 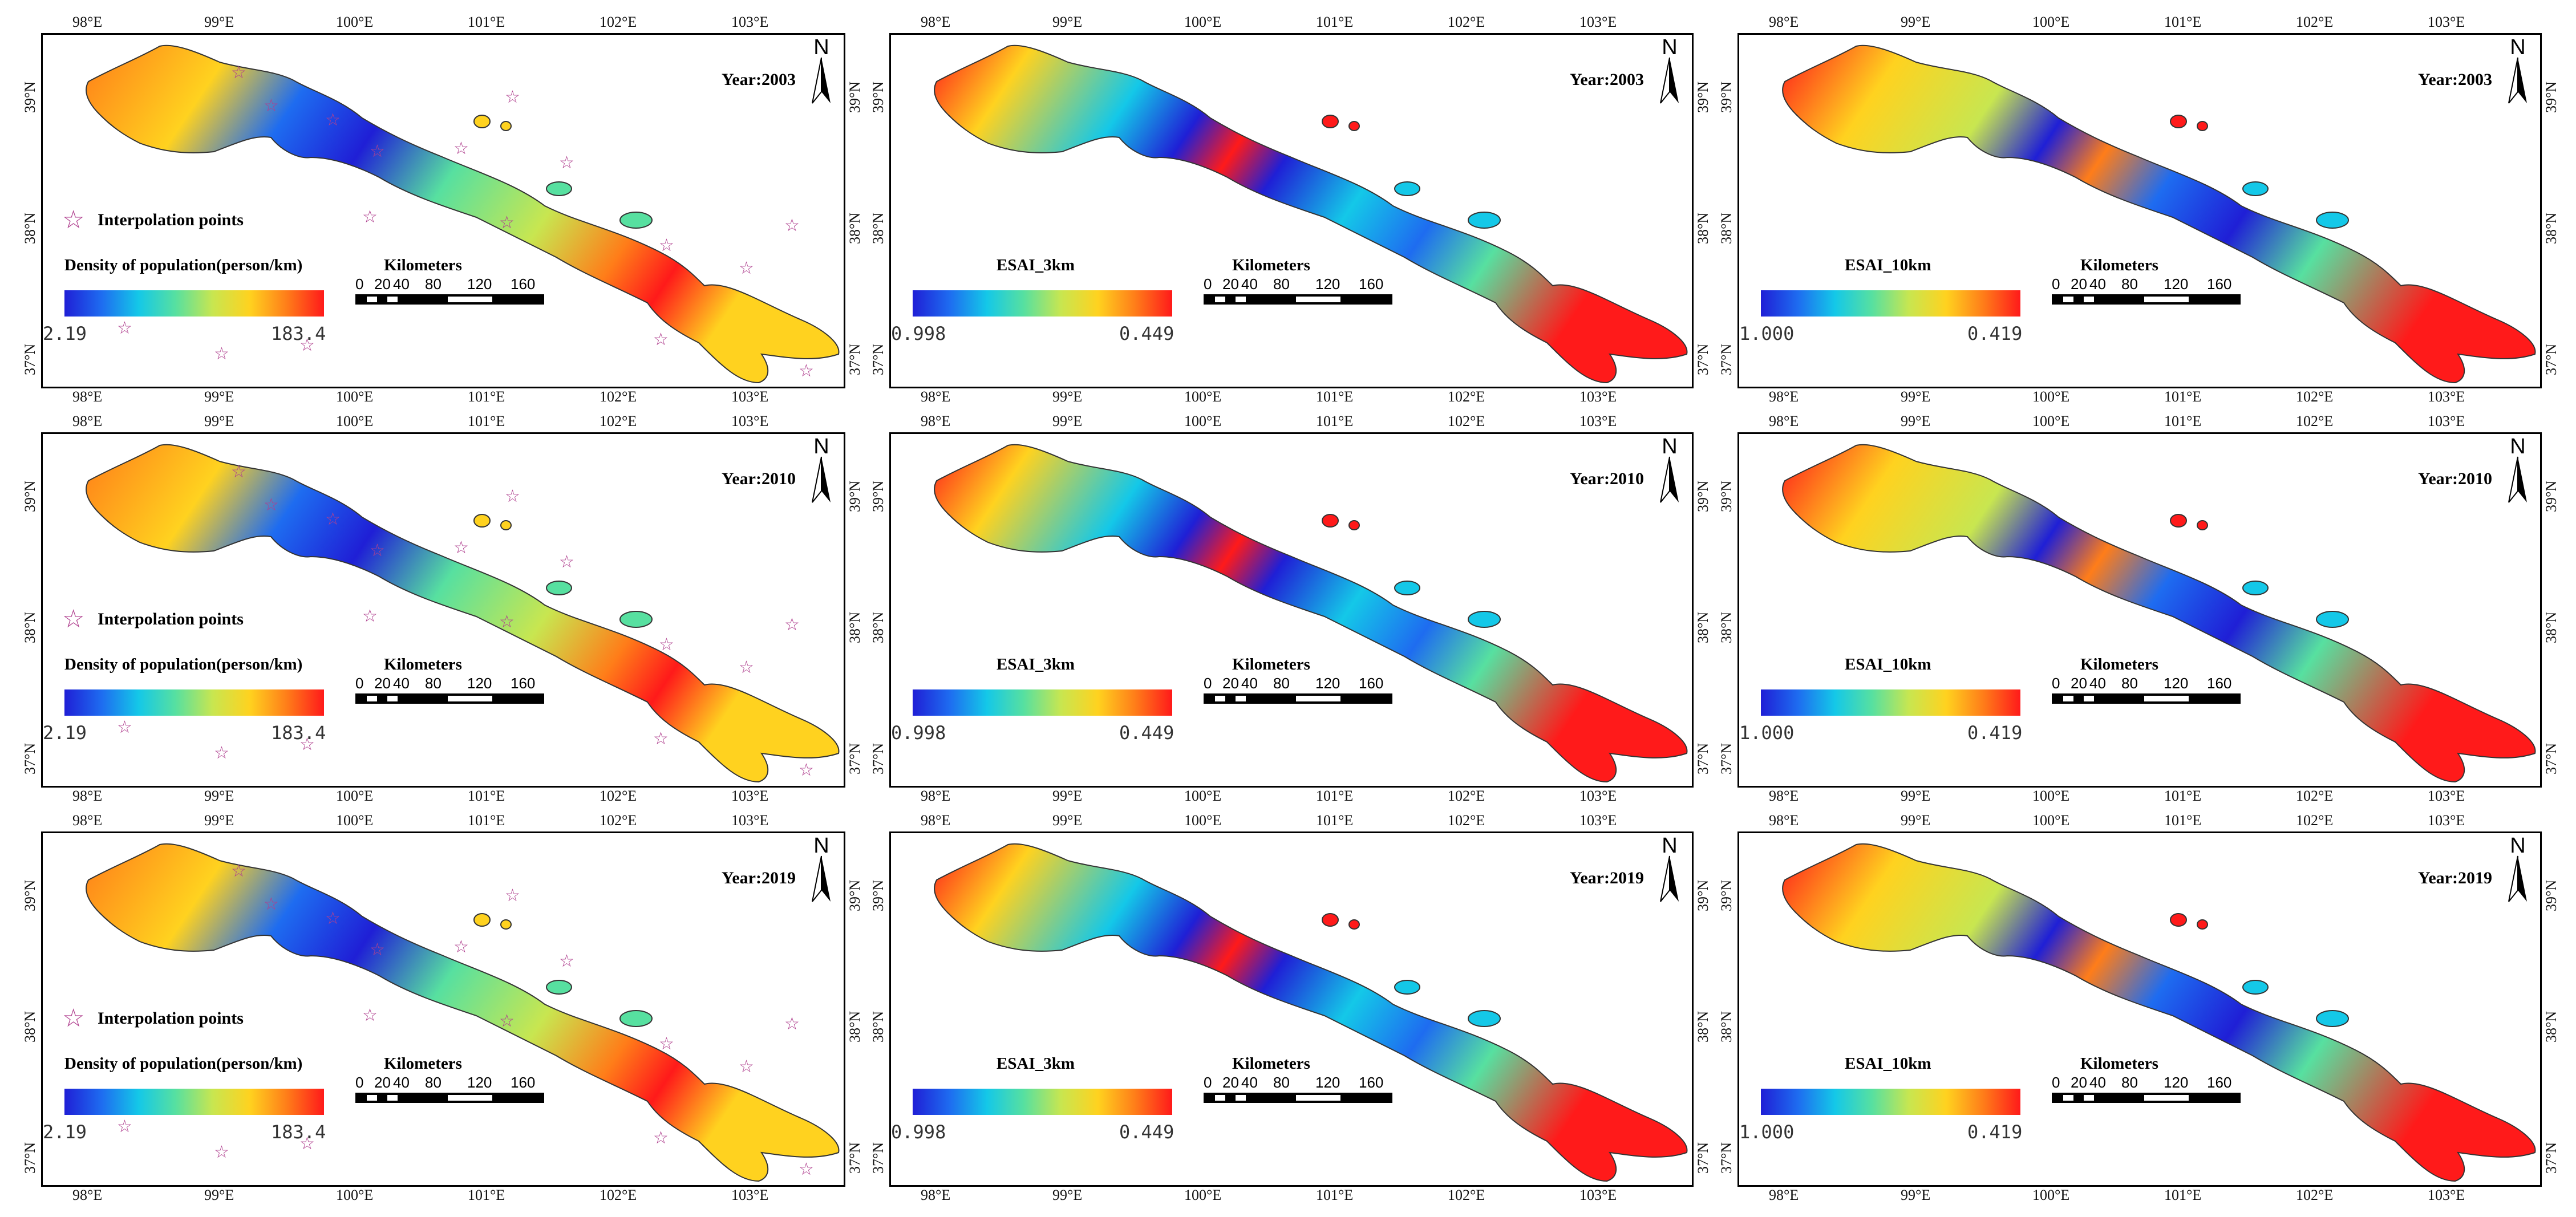 I want to click on lon-tick-bottom: 102°E, so click(x=618, y=396).